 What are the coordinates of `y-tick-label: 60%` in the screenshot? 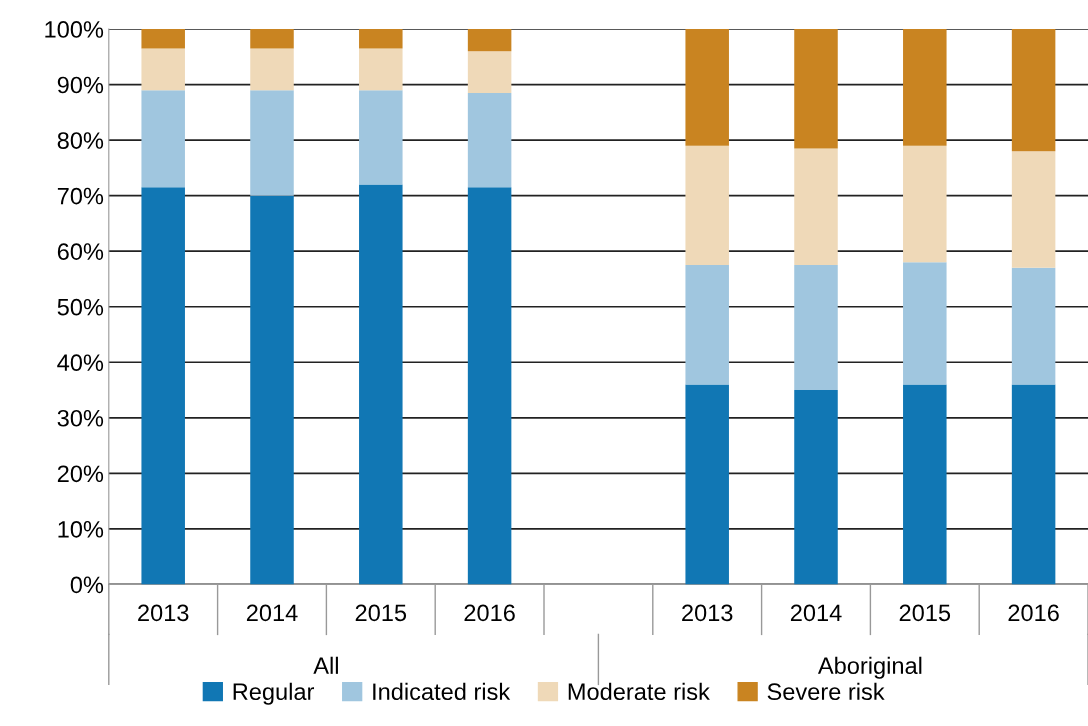 It's located at (80, 251).